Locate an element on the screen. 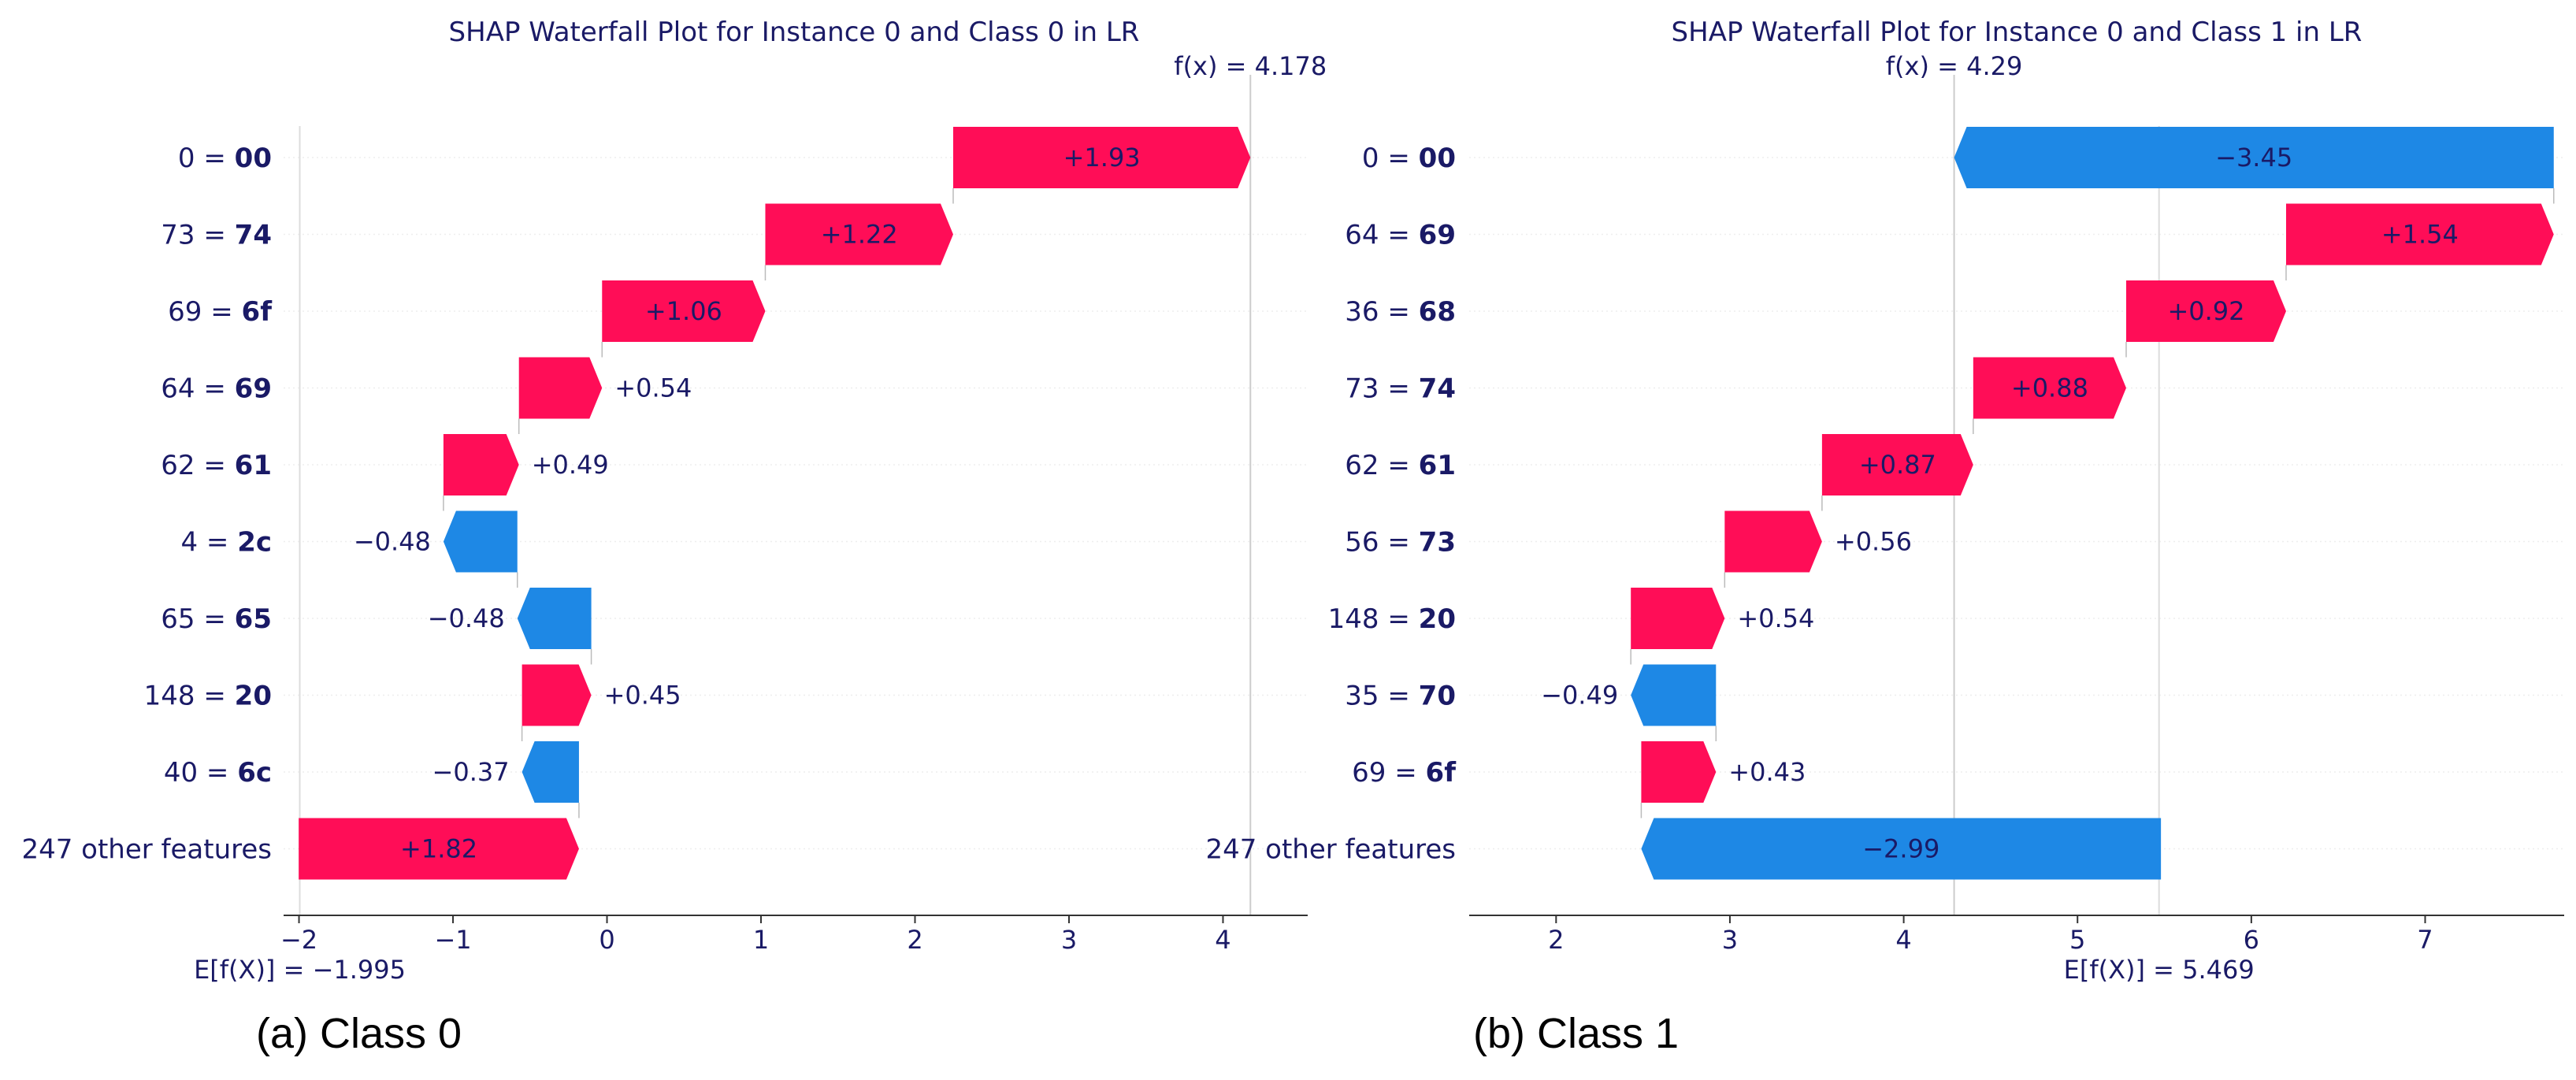 This screenshot has height=1080, width=2576. bar-value-label: −3.45 is located at coordinates (2253, 158).